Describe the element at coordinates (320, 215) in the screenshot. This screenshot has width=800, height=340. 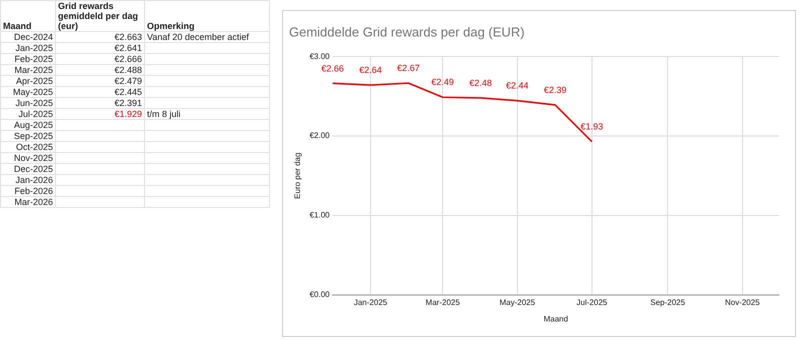
I see `y-tick-label: €1.00` at that location.